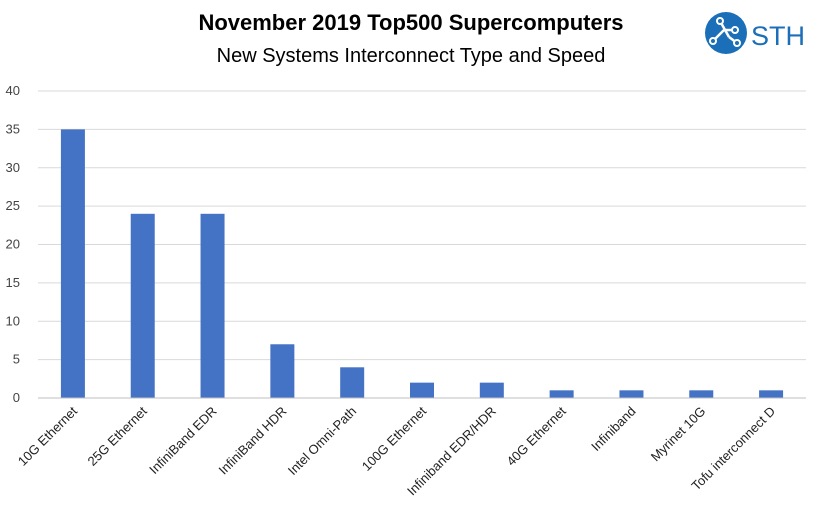  What do you see at coordinates (142, 305) in the screenshot?
I see `bar-25g-ethernet` at bounding box center [142, 305].